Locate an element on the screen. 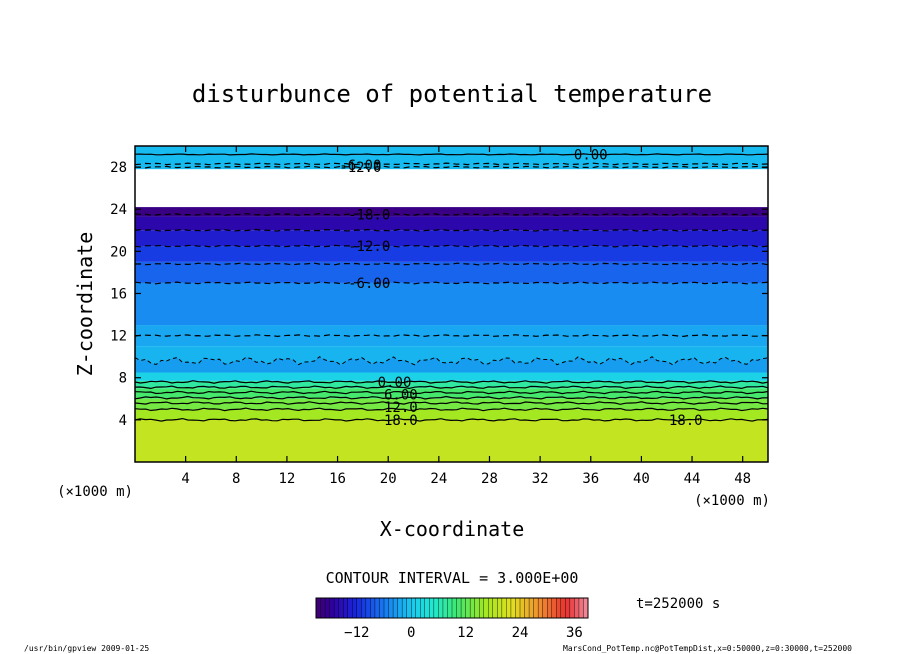 The height and width of the screenshot is (654, 904). contour-label-3: 6.00 is located at coordinates (401, 396).